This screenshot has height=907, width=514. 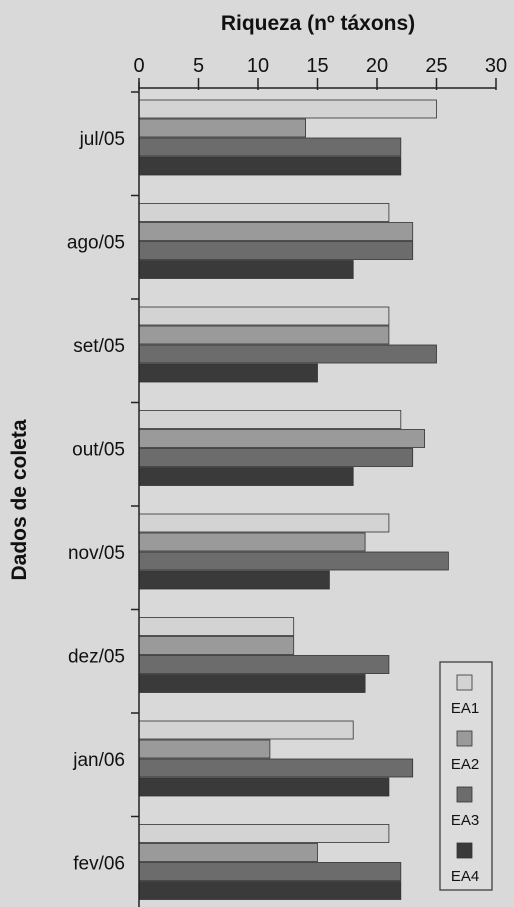 I want to click on x-tick-label: 0, so click(x=138, y=66).